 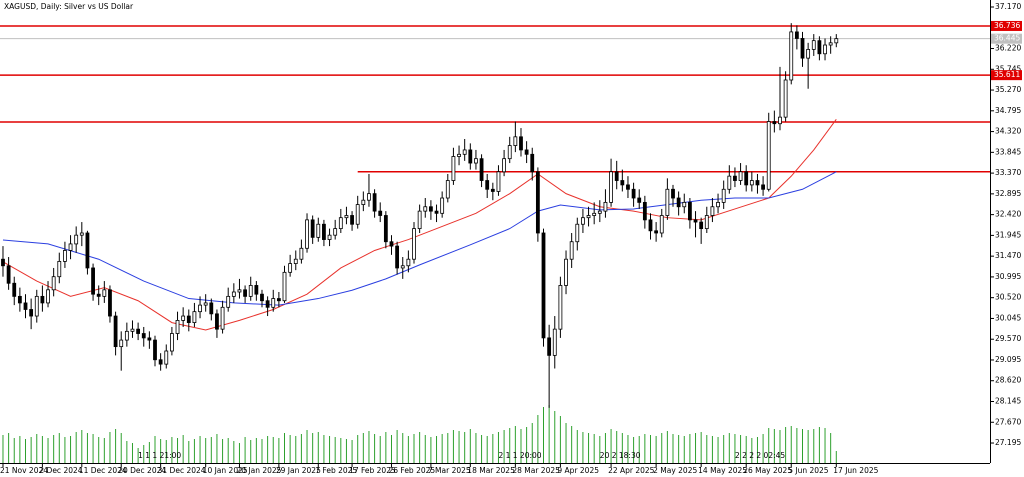 I want to click on x-tick-label: 5 Jun 2025, so click(x=808, y=470).